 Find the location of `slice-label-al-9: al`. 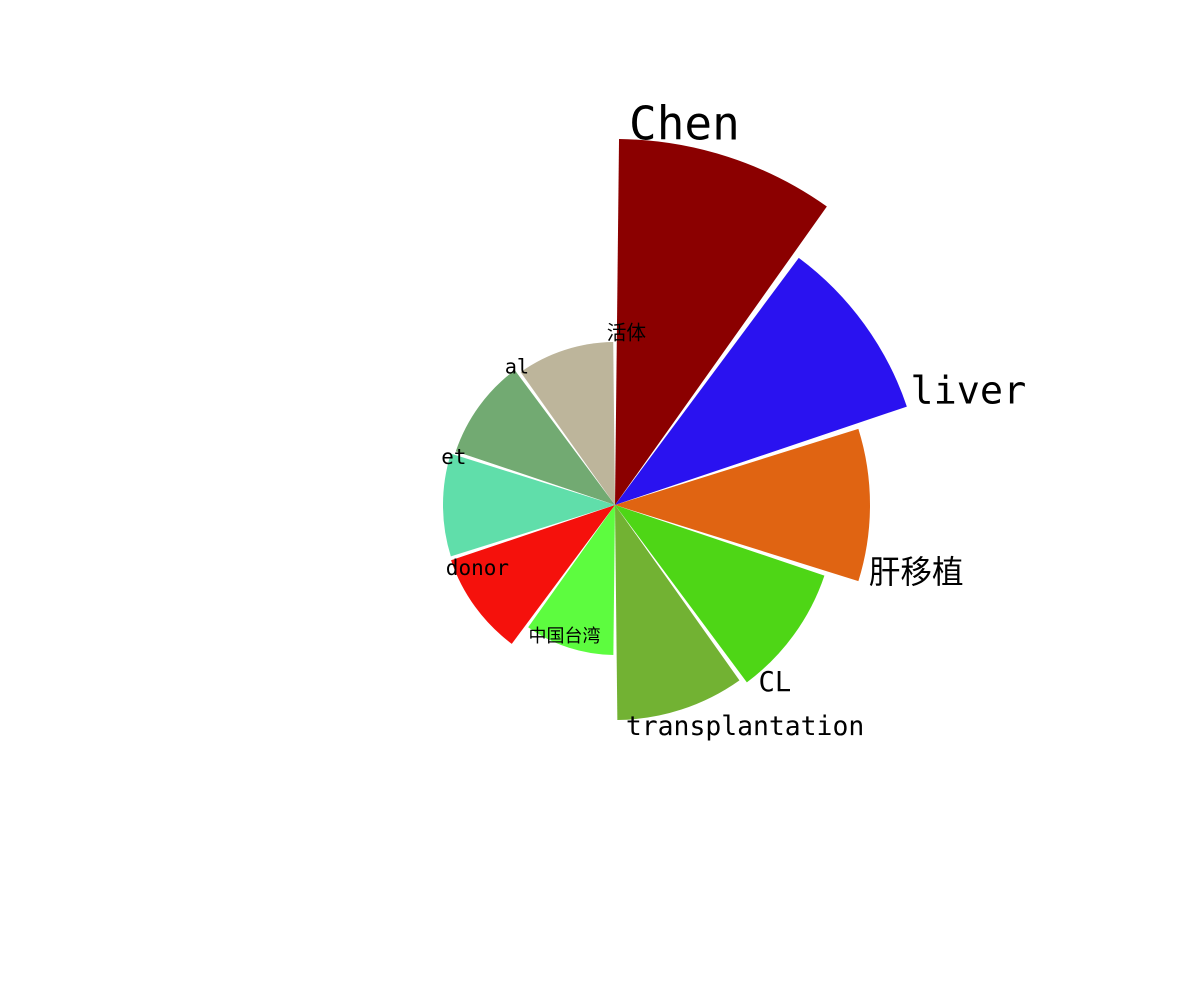

slice-label-al-9: al is located at coordinates (517, 366).